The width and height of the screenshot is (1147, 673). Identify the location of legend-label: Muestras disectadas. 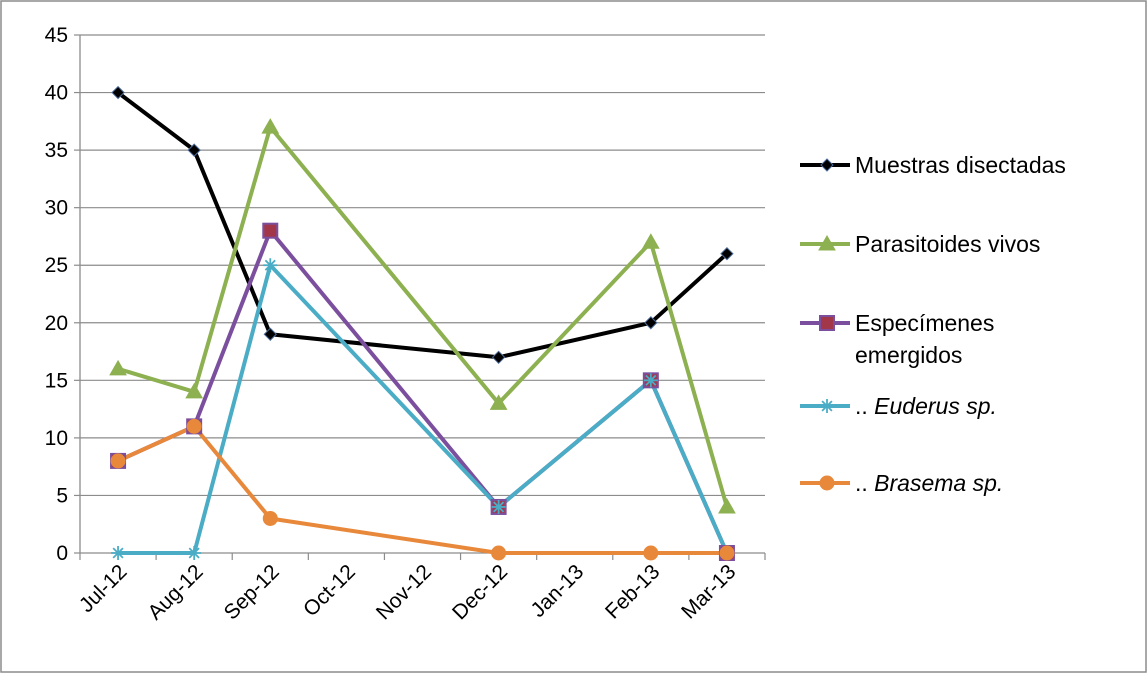
(960, 165).